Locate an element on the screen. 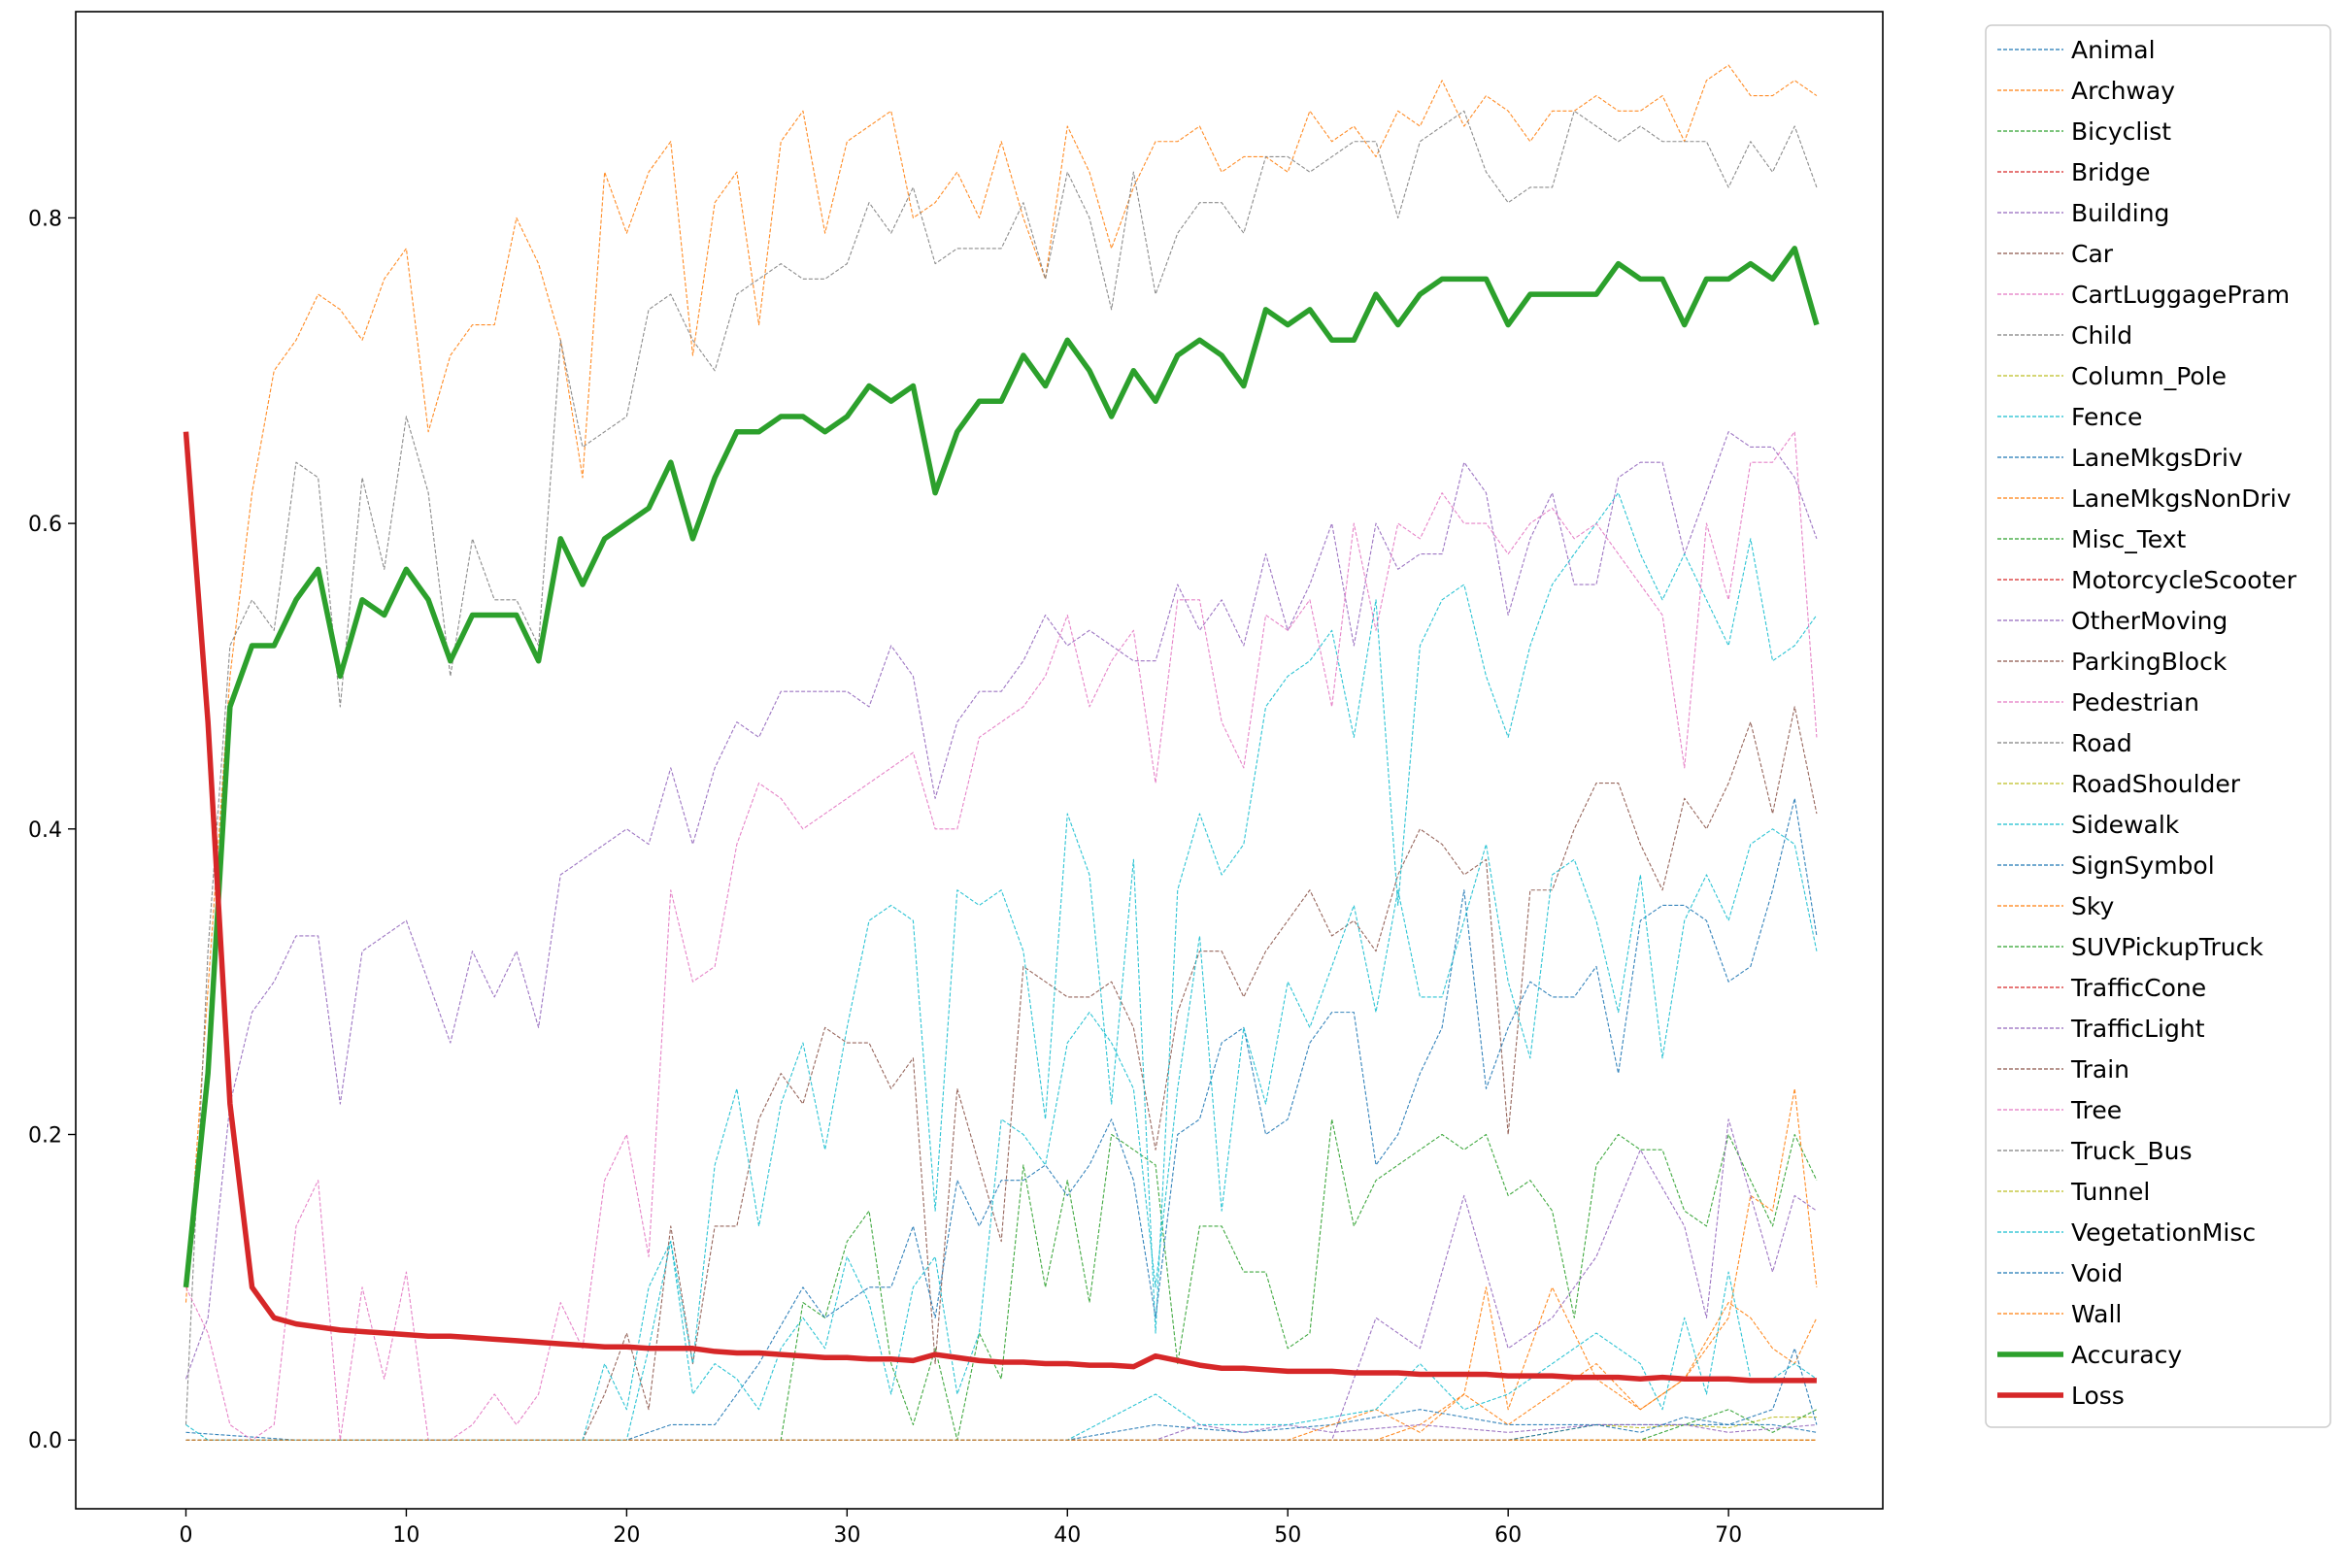  legend-label-loss: Loss is located at coordinates (2098, 1396).